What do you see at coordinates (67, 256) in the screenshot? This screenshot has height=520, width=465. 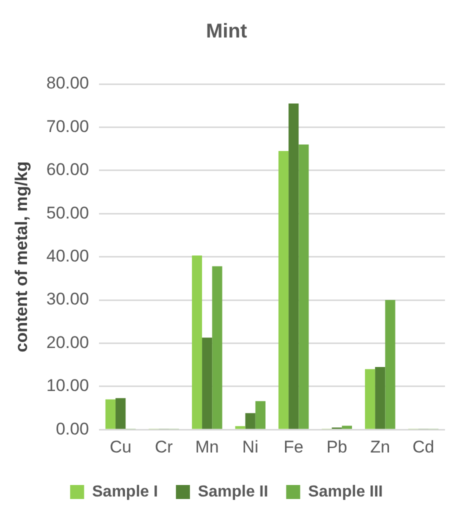 I see `y-tick-label: 40.00` at bounding box center [67, 256].